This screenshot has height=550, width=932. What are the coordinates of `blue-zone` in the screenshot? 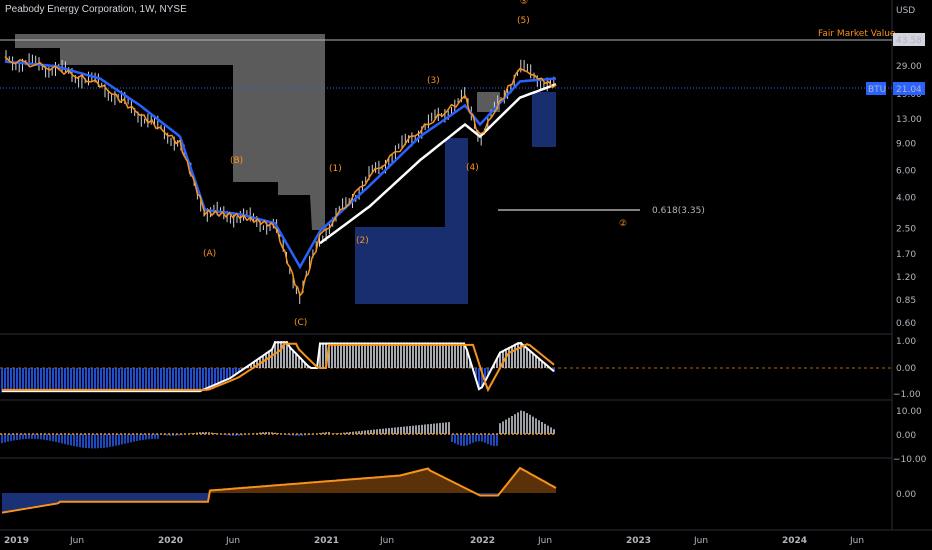 It's located at (411, 221).